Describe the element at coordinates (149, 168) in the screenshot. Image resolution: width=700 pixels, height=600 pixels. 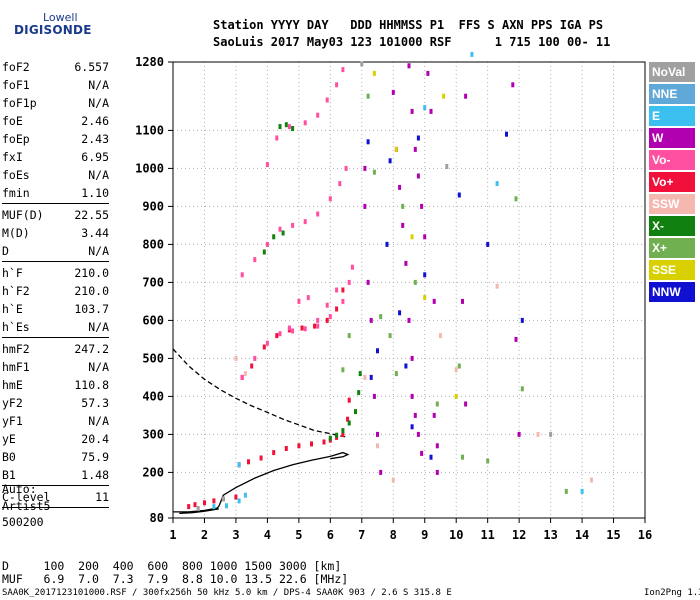
I see `y-tick-label: 1000` at that location.